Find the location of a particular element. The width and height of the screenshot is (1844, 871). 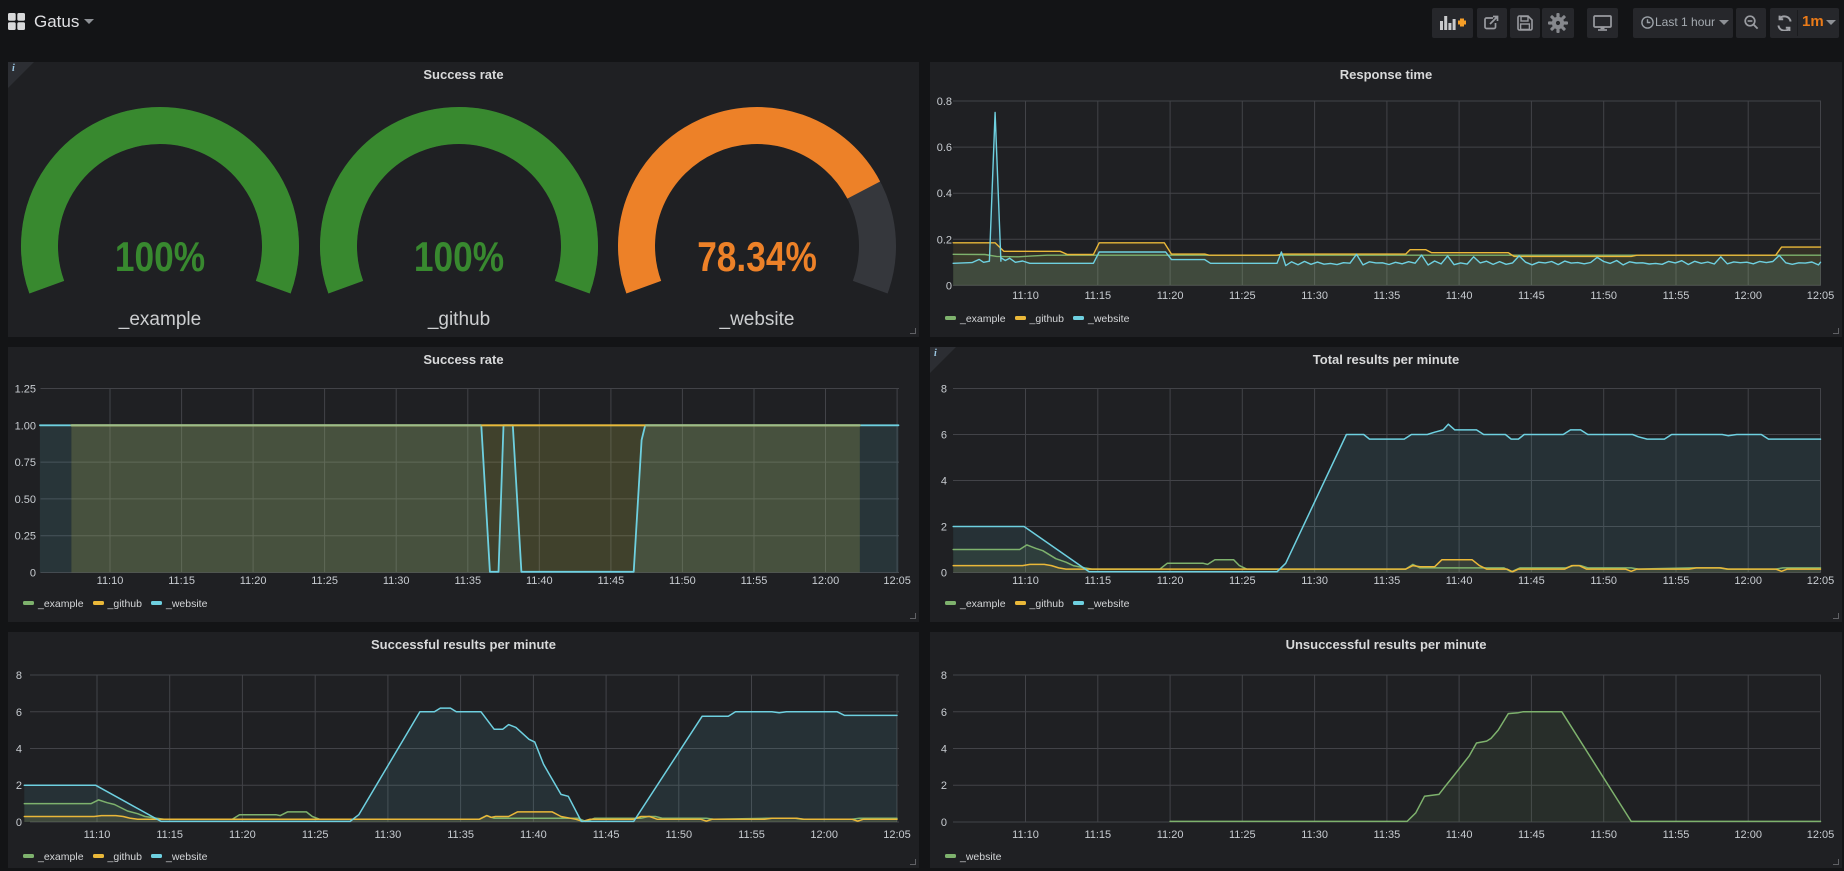

svg-text: _website is located at coordinates (757, 319).